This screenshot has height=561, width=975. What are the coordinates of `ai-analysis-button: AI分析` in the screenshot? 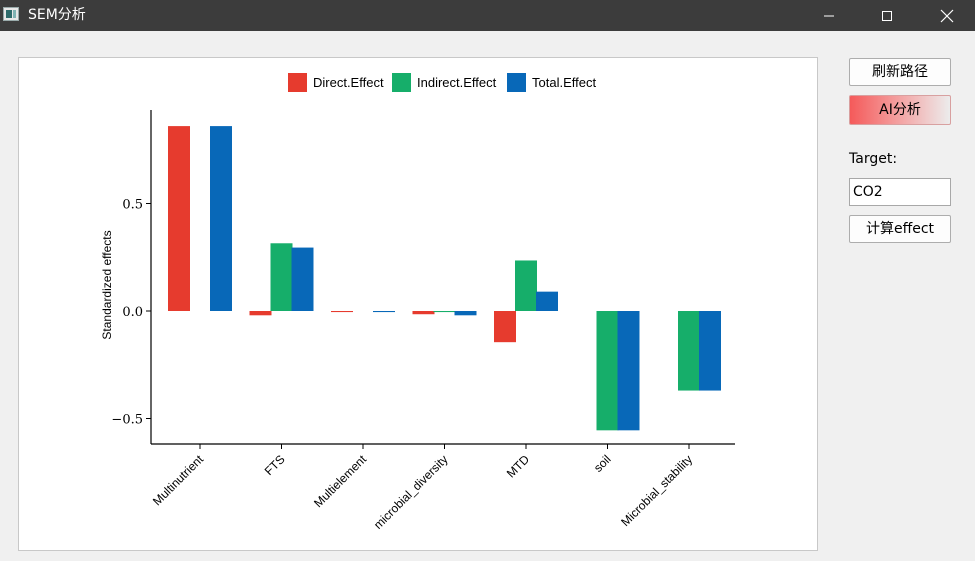 It's located at (900, 110).